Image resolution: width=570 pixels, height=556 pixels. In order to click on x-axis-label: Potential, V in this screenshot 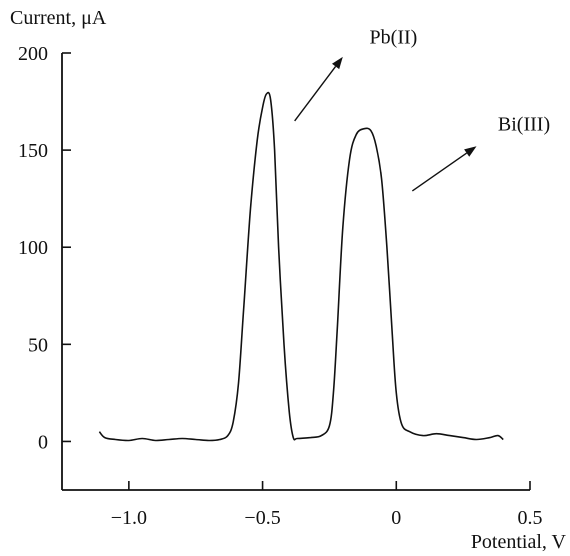, I will do `click(519, 542)`.